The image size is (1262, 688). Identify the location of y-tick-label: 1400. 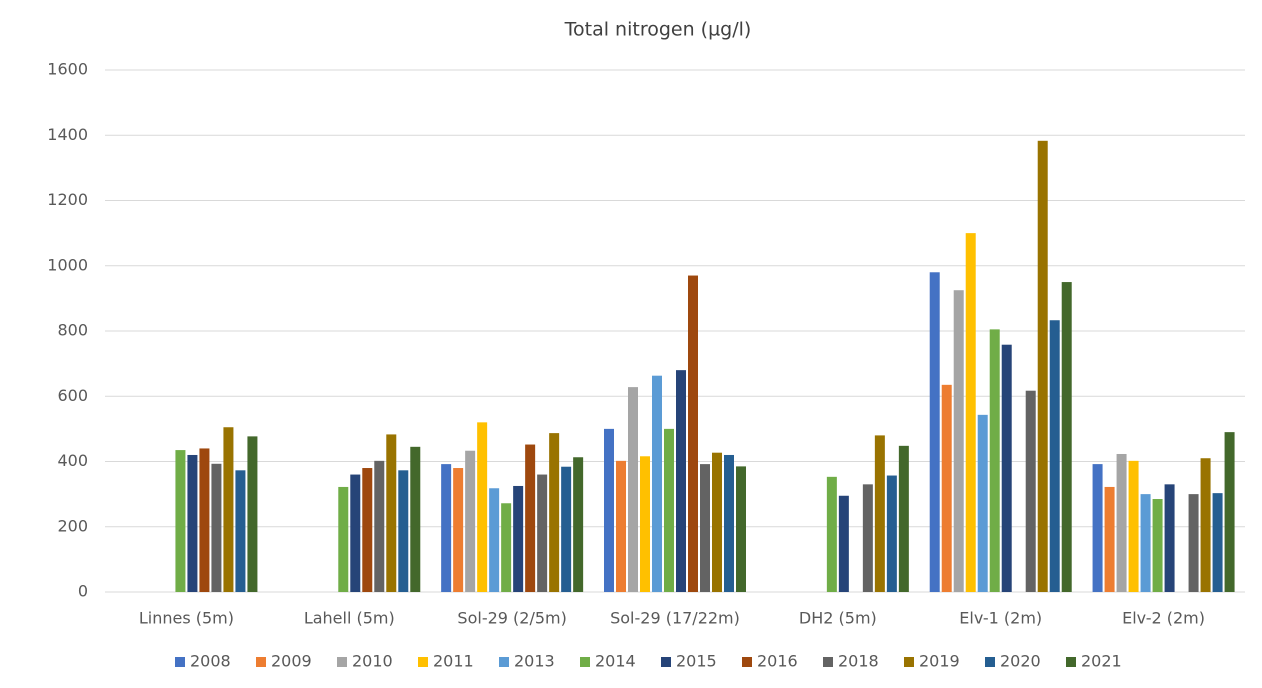
(67, 134).